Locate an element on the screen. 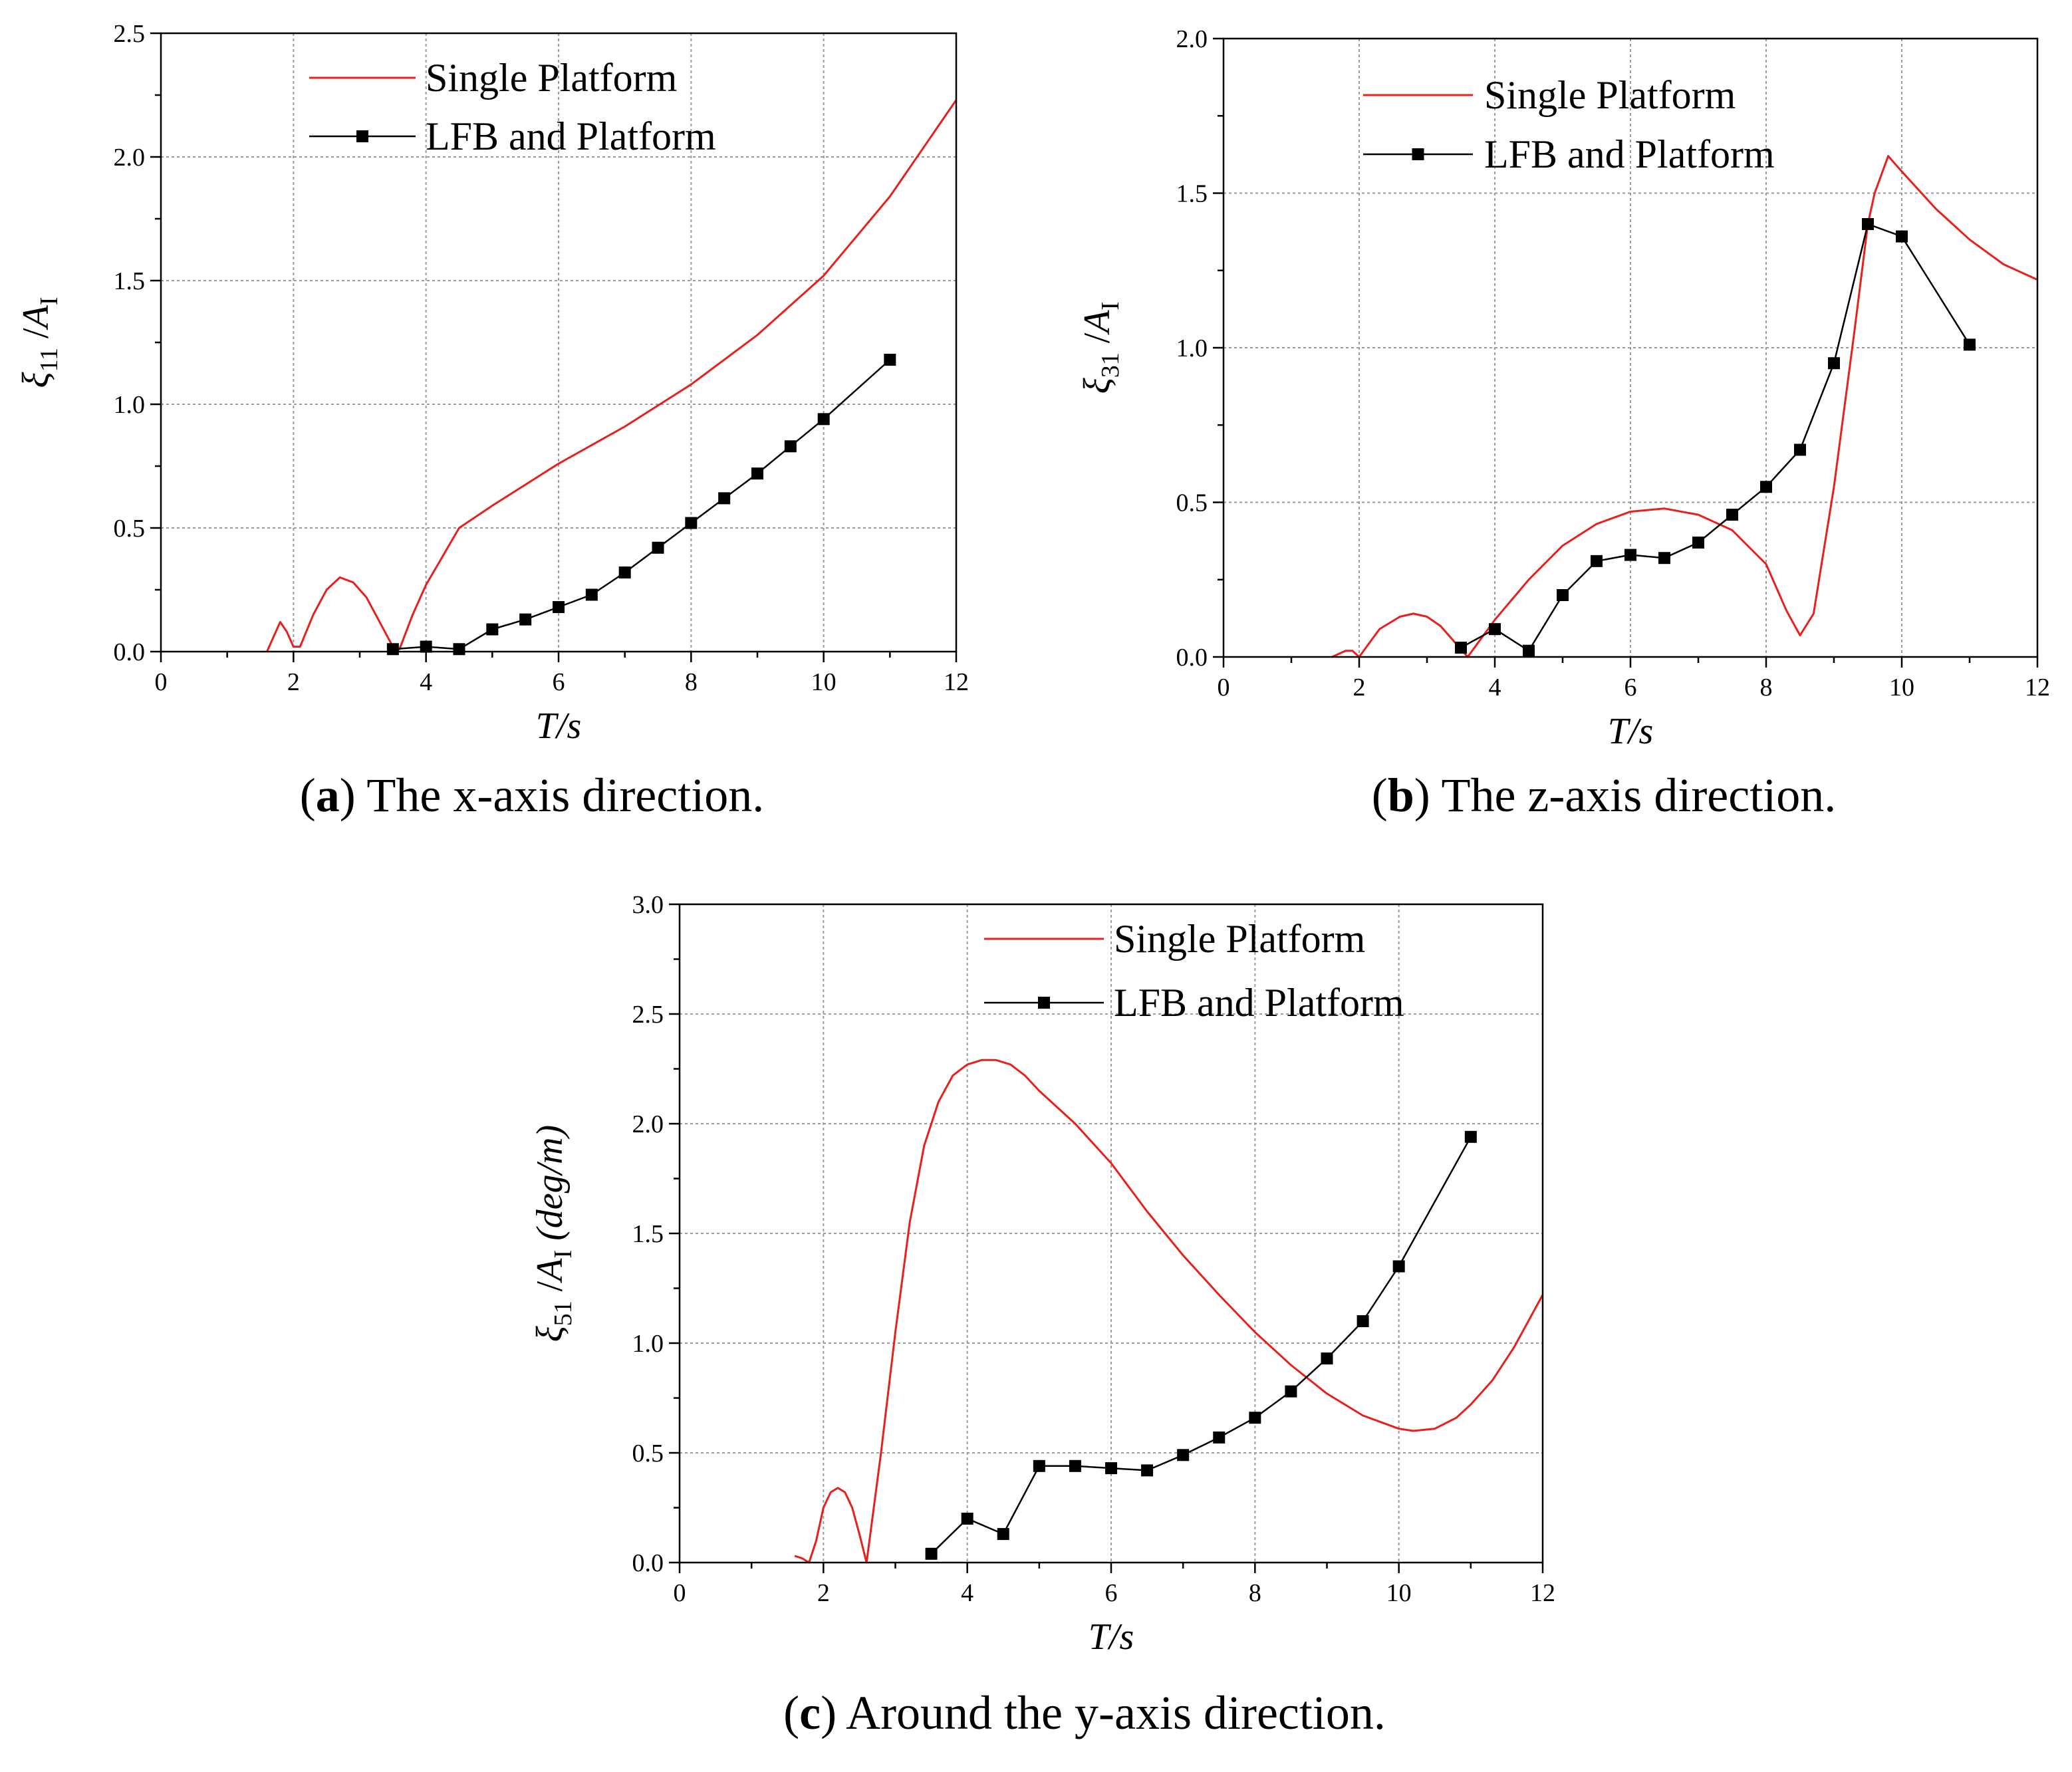 The height and width of the screenshot is (1772, 2072). y-axis-title: ξ11 /AI is located at coordinates (39, 343).